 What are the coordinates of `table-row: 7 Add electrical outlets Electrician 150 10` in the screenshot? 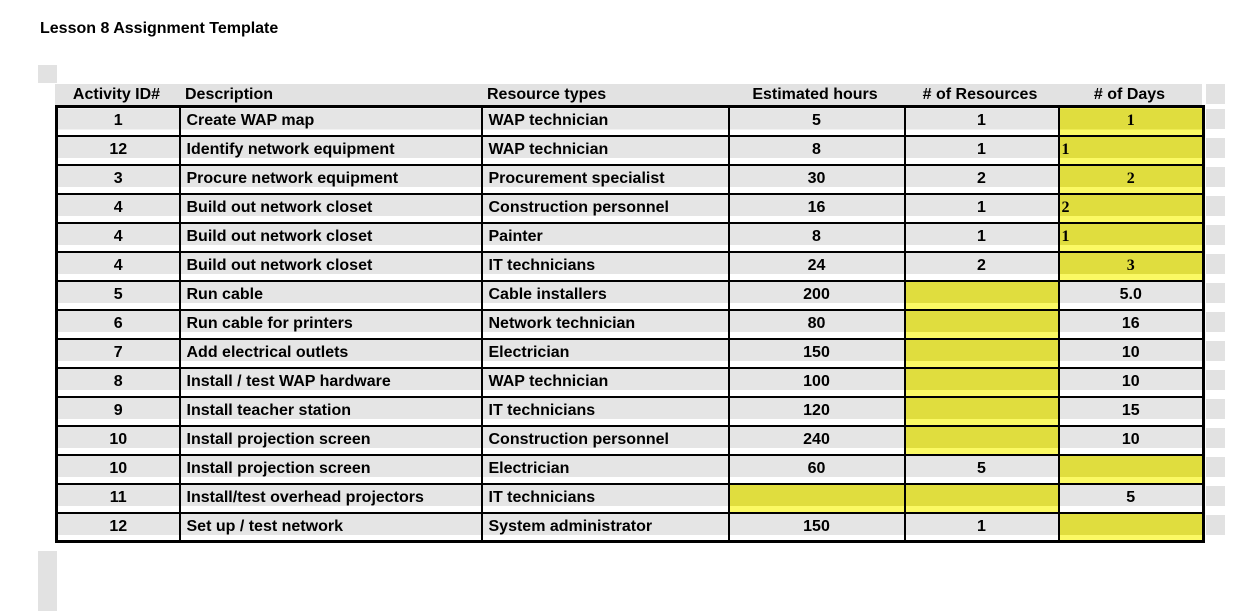 It's located at (630, 353).